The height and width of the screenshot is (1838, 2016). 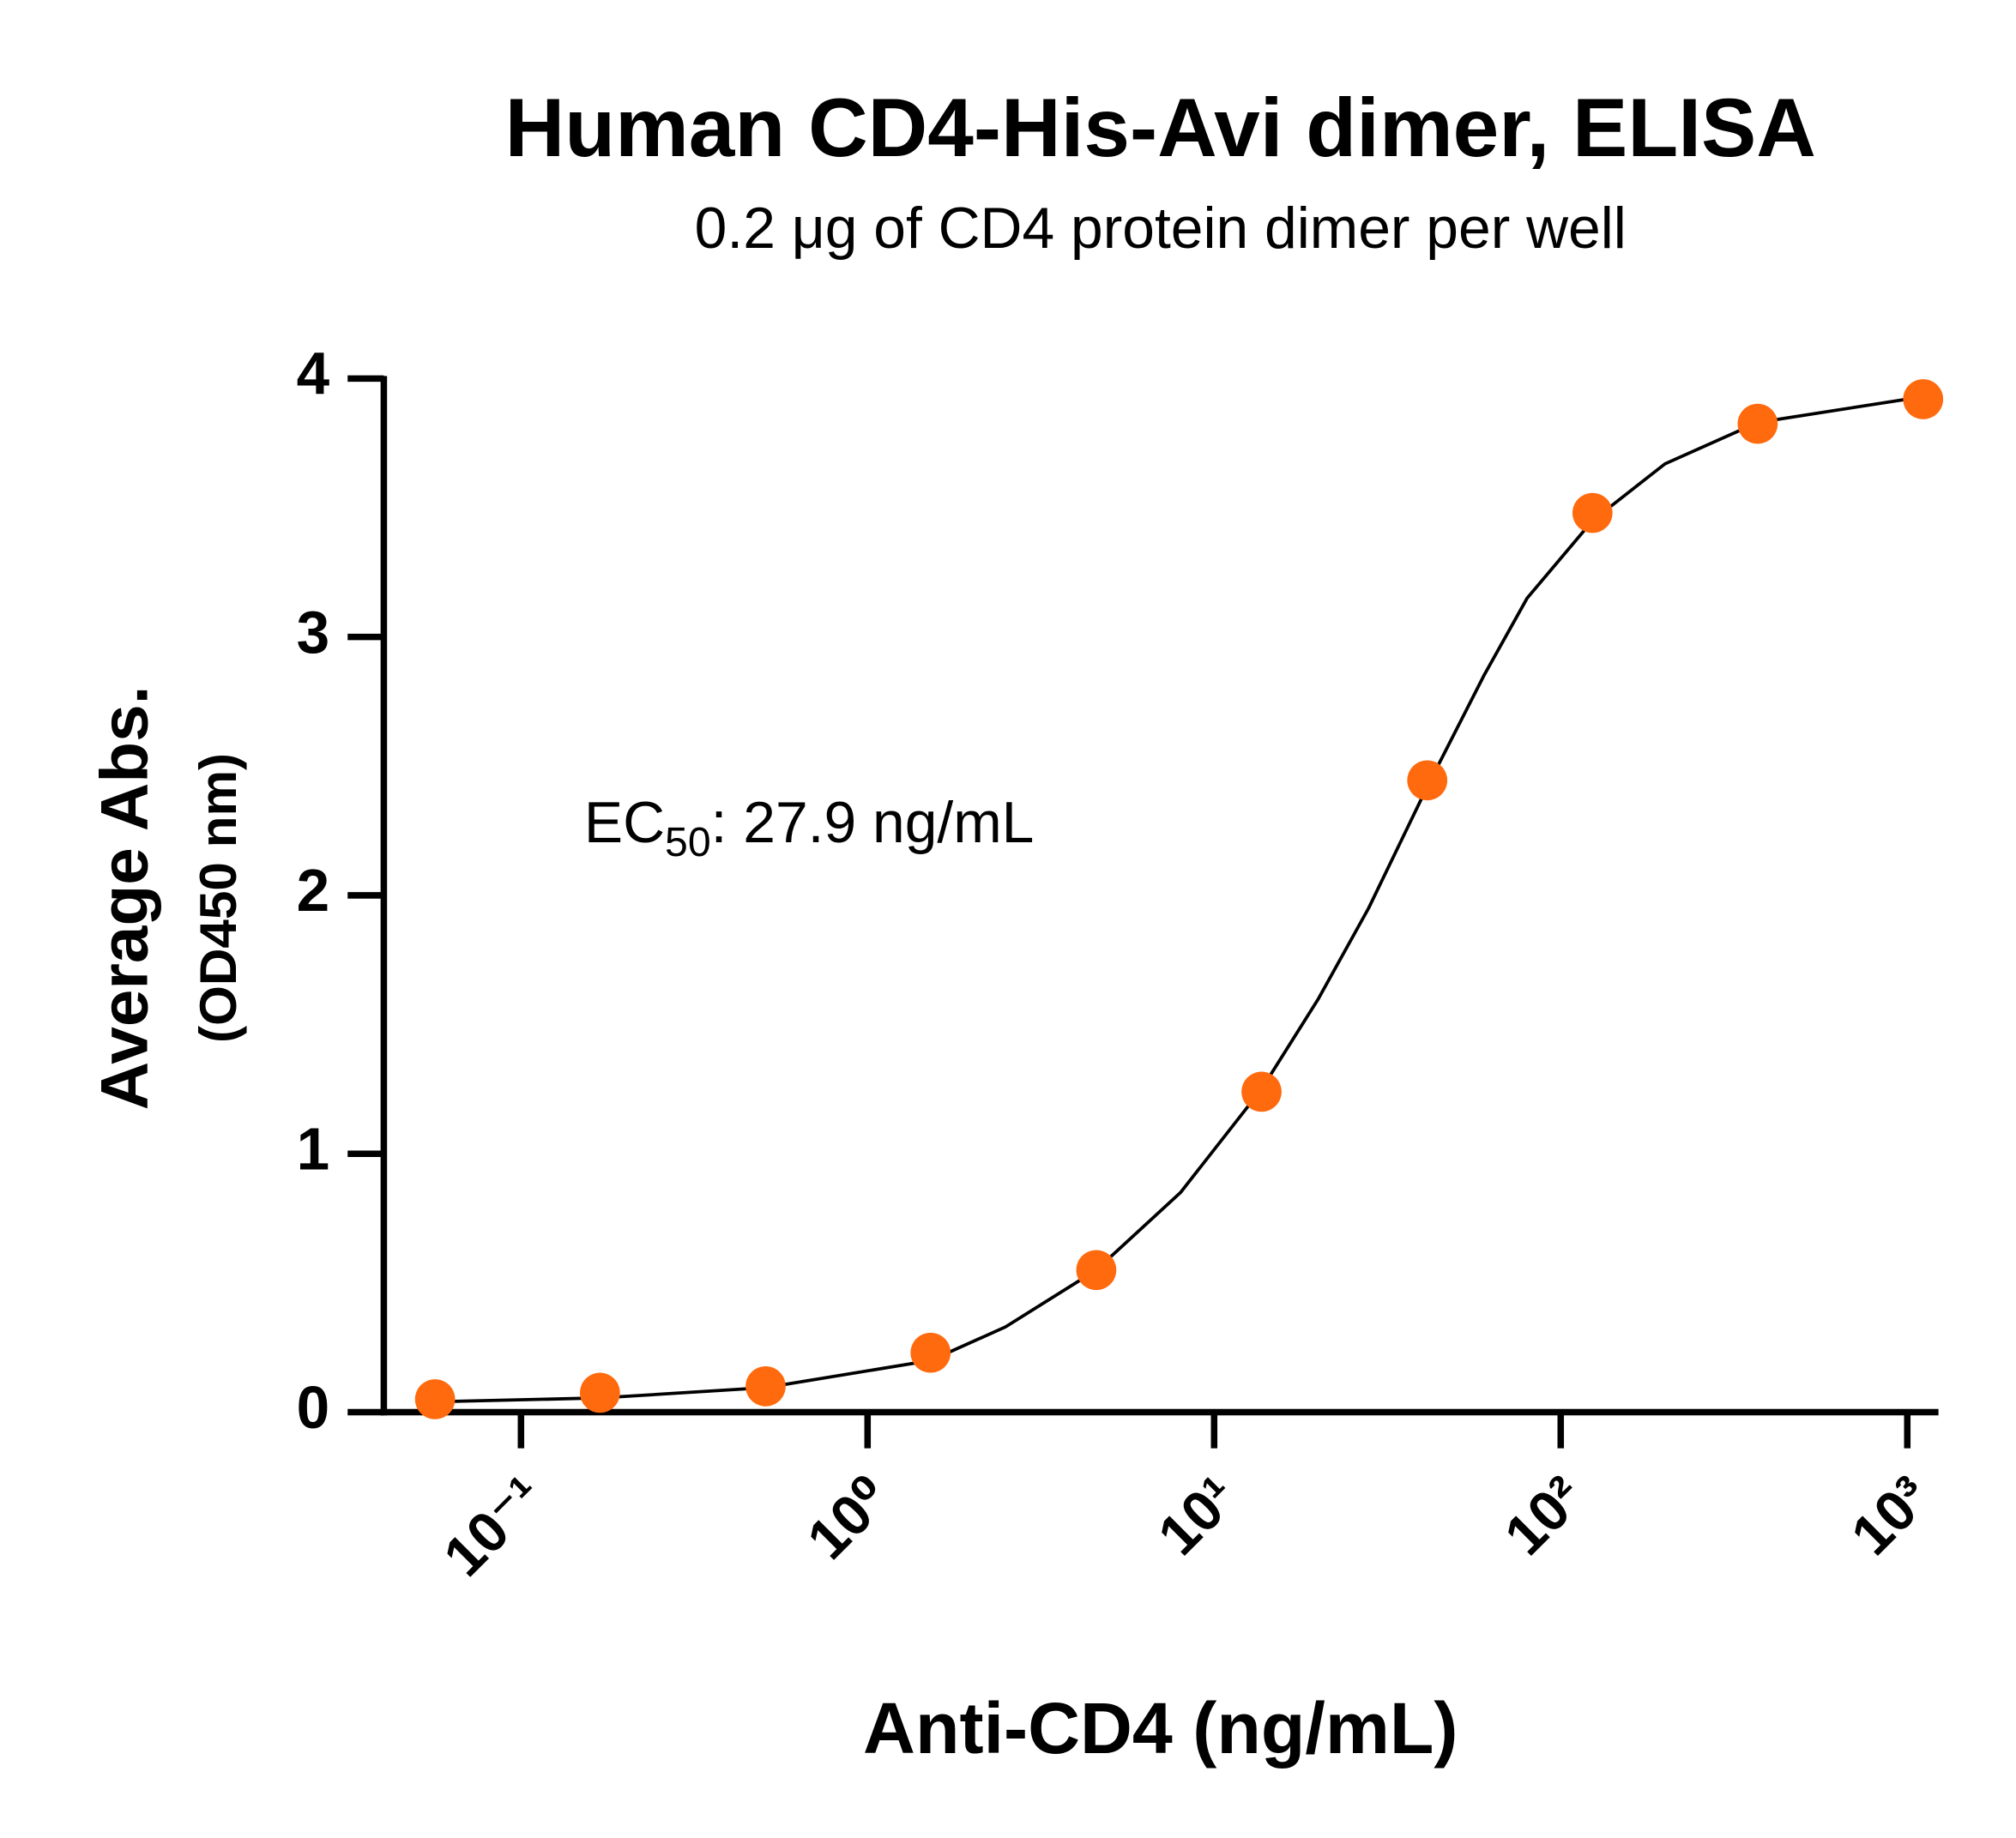 I want to click on x-tick-label: 10¹, so click(x=1198, y=1516).